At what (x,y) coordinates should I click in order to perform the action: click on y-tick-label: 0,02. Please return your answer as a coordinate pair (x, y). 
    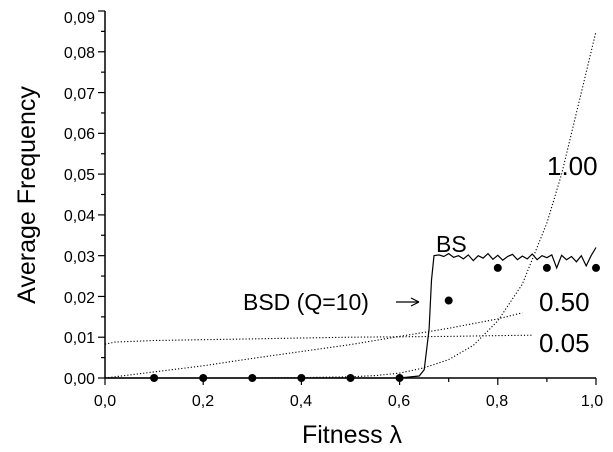
    Looking at the image, I should click on (79, 298).